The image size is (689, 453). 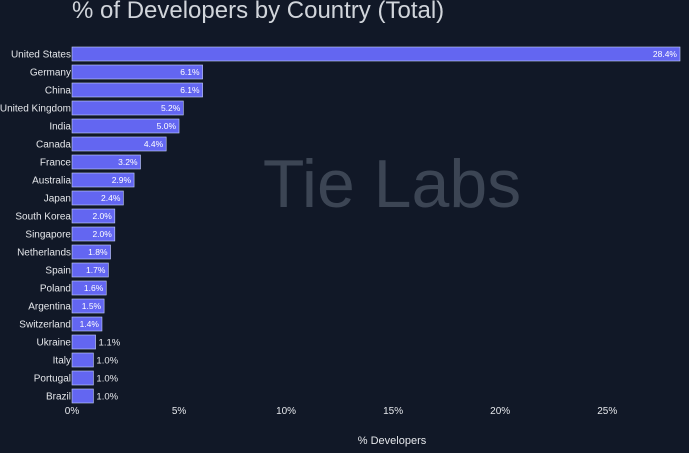 I want to click on category-label: Argentina, so click(x=49, y=307).